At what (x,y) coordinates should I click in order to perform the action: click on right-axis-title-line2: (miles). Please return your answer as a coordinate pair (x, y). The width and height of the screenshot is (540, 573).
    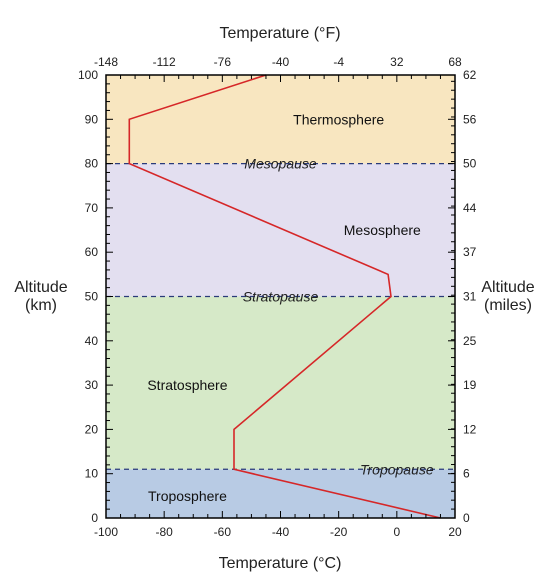
    Looking at the image, I should click on (508, 305).